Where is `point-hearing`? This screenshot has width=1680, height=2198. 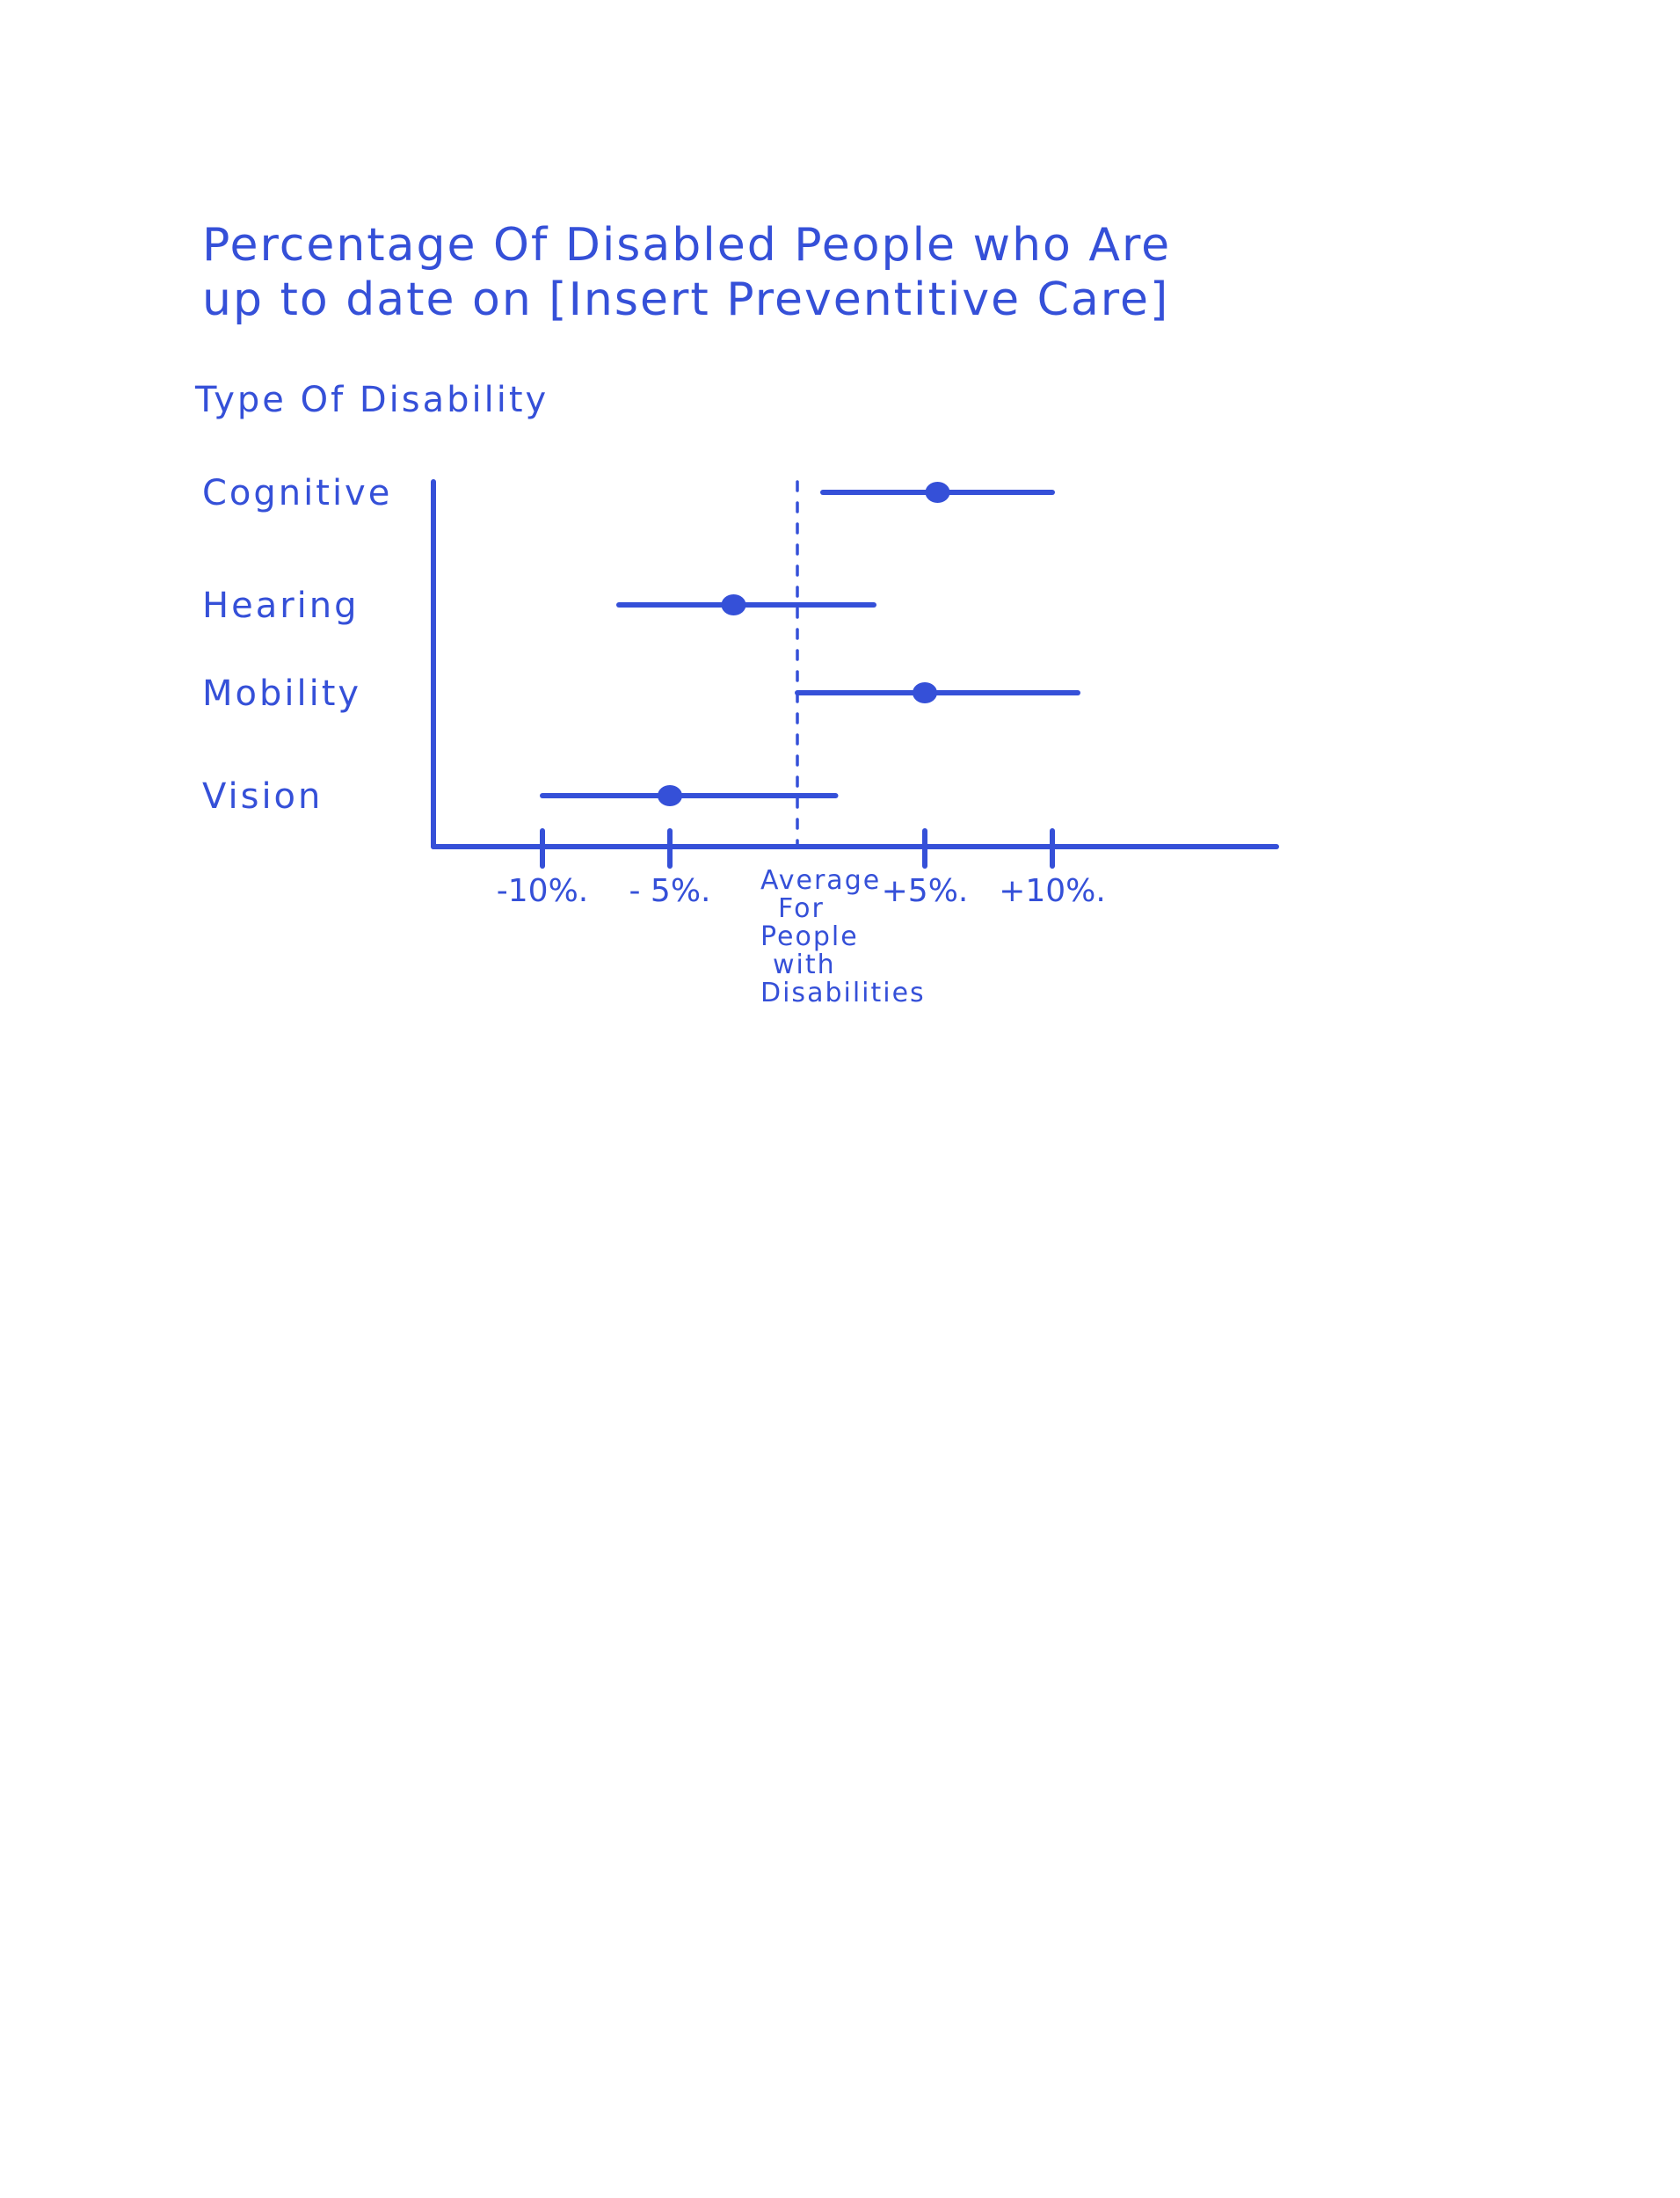
point-hearing is located at coordinates (733, 604).